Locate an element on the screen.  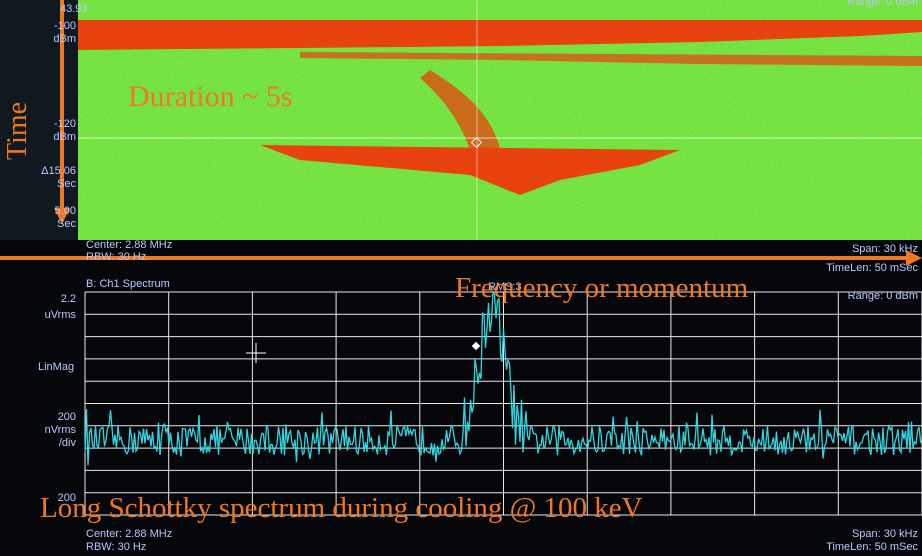
spectrum-label: 2.2 is located at coordinates (68, 299).